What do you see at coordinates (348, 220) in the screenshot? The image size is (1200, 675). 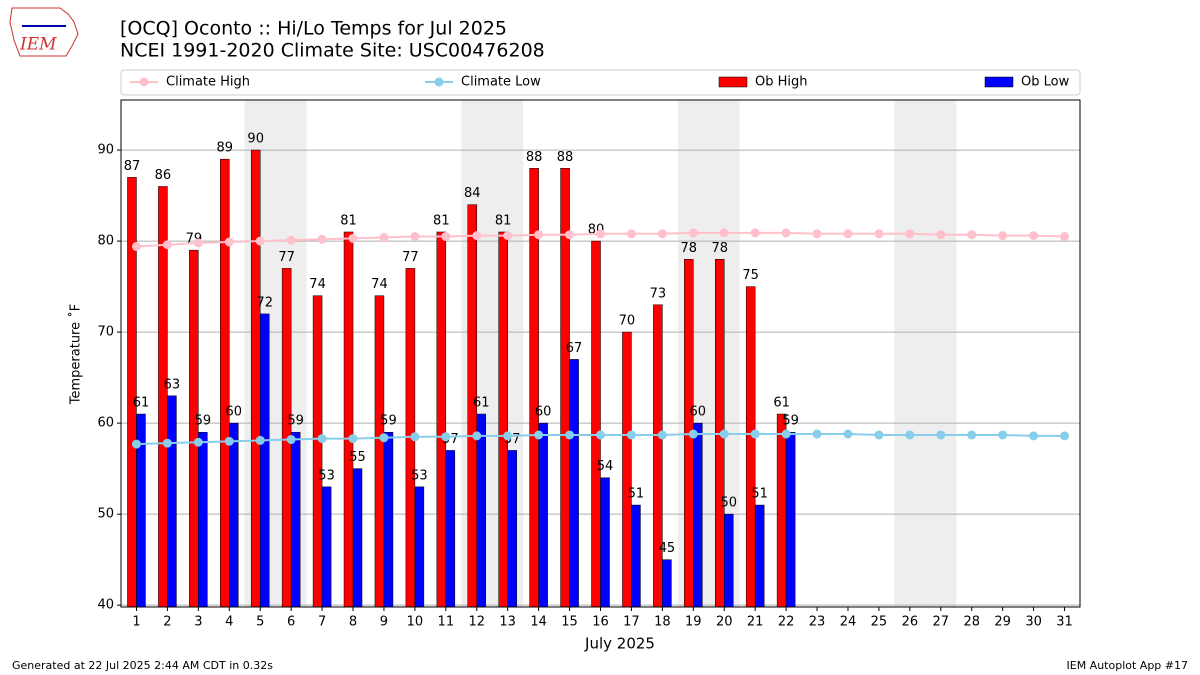 I see `bar-value-label: 81` at bounding box center [348, 220].